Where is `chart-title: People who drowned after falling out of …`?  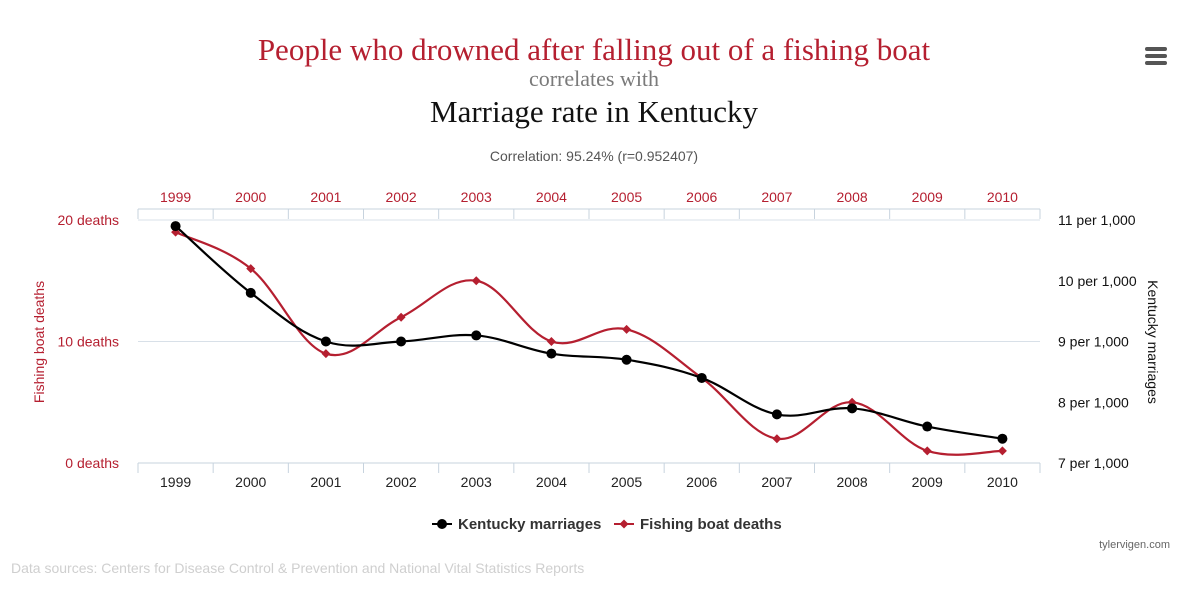
chart-title: People who drowned after falling out of … is located at coordinates (594, 49).